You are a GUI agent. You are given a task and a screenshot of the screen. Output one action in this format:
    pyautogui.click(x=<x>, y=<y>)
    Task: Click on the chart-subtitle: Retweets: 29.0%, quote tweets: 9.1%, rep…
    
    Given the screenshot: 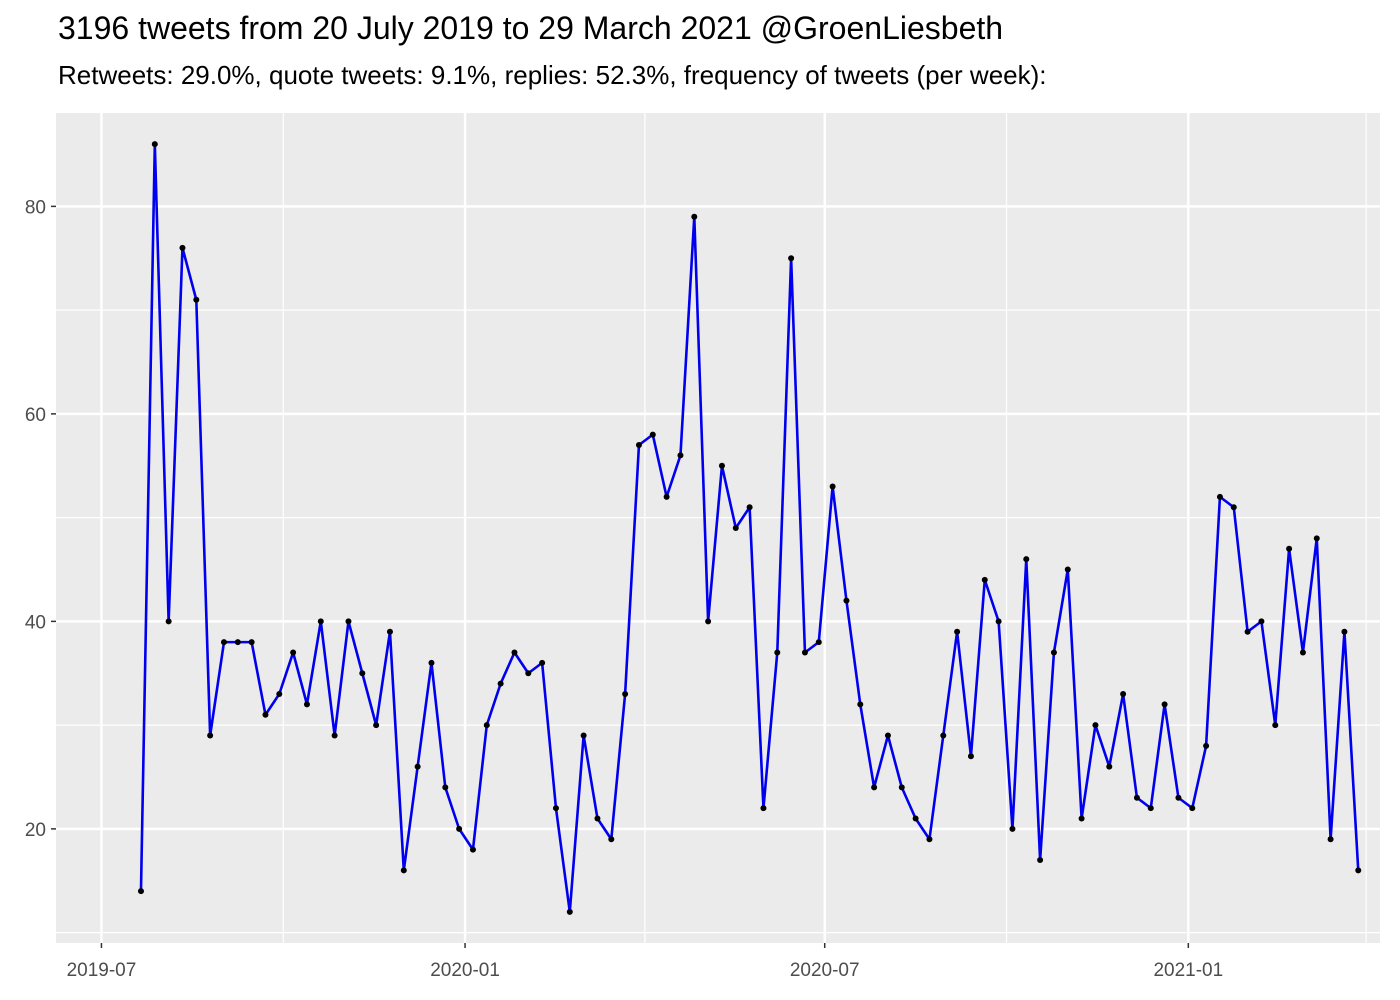 What is the action you would take?
    pyautogui.click(x=552, y=75)
    